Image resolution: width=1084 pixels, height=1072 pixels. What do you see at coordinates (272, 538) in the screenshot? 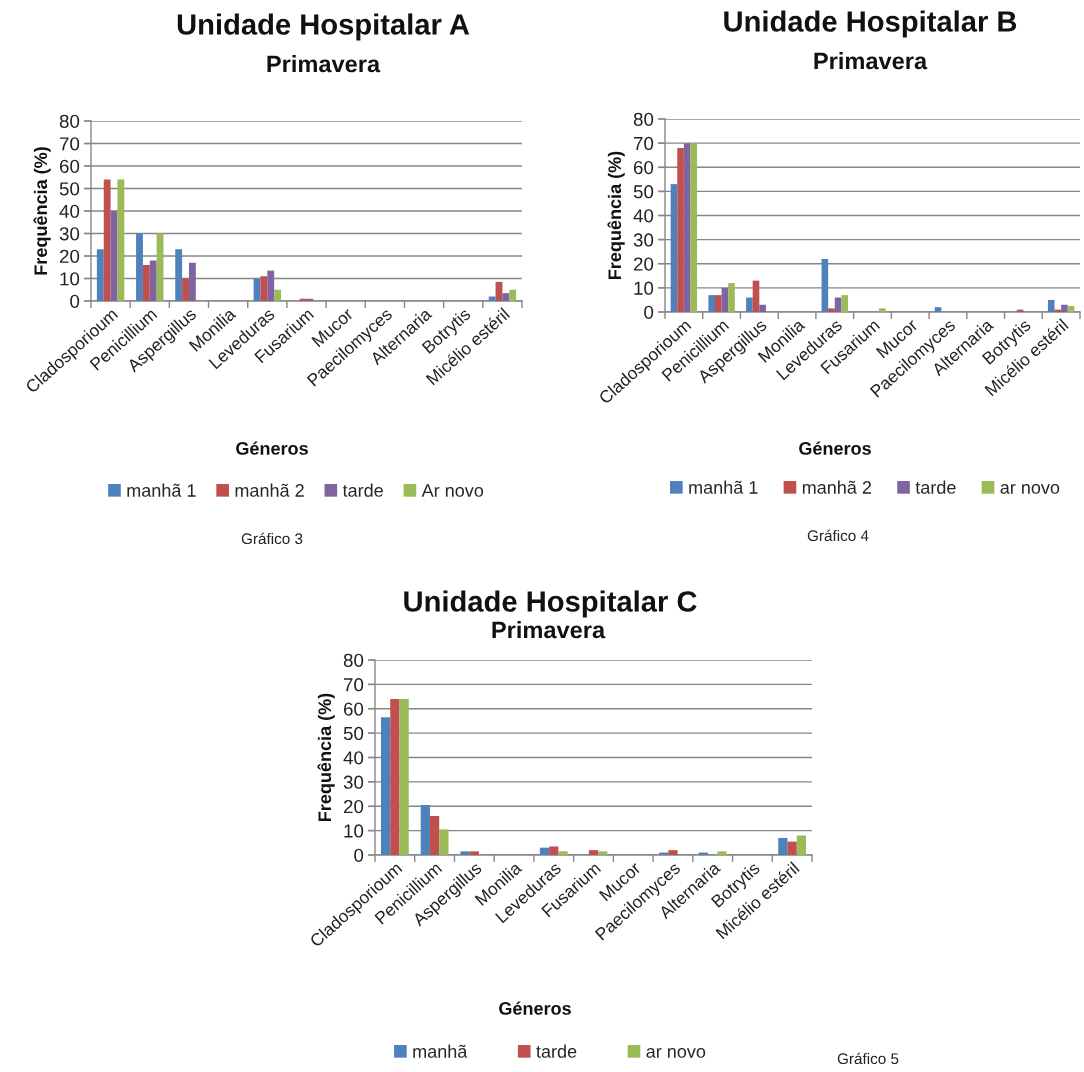
I see `text: Gráfico 3` at bounding box center [272, 538].